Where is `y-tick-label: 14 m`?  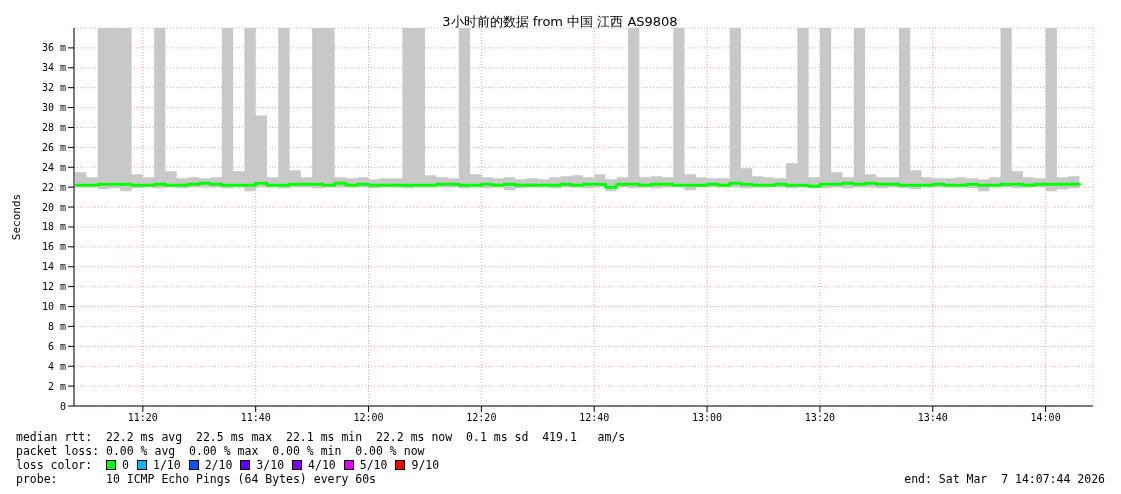
y-tick-label: 14 m is located at coordinates (53, 267).